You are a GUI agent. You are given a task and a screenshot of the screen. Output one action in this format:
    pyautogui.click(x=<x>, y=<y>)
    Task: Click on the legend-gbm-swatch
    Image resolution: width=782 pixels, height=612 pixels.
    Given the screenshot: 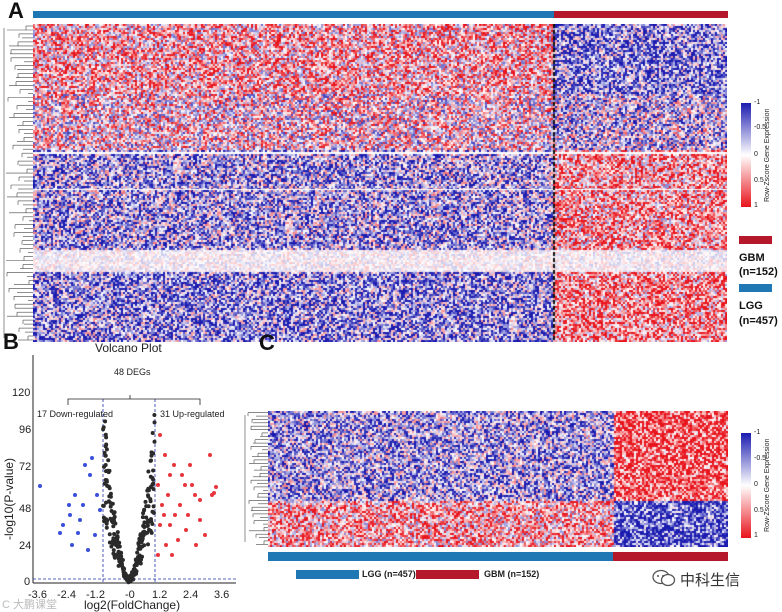 What is the action you would take?
    pyautogui.click(x=755, y=240)
    